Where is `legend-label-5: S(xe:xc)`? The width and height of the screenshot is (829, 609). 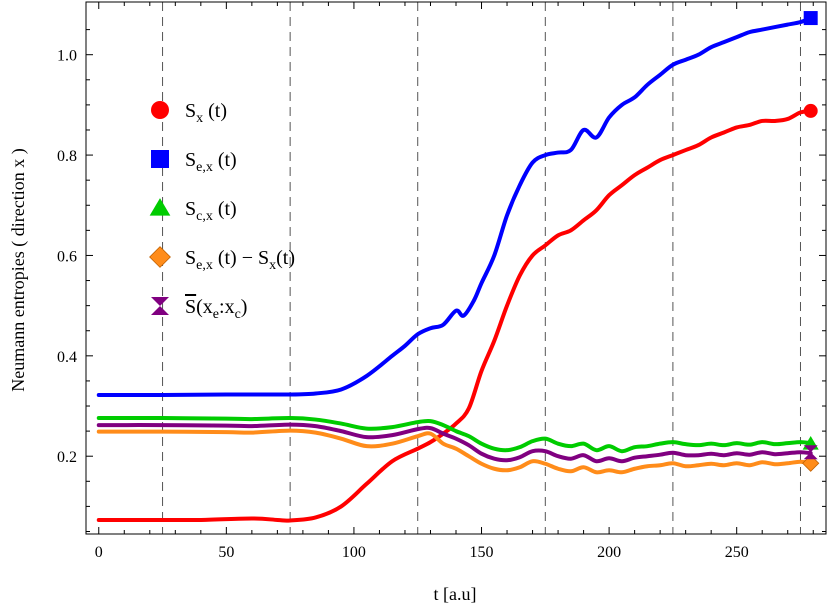
legend-label-5: S(xe:xc) is located at coordinates (216, 309).